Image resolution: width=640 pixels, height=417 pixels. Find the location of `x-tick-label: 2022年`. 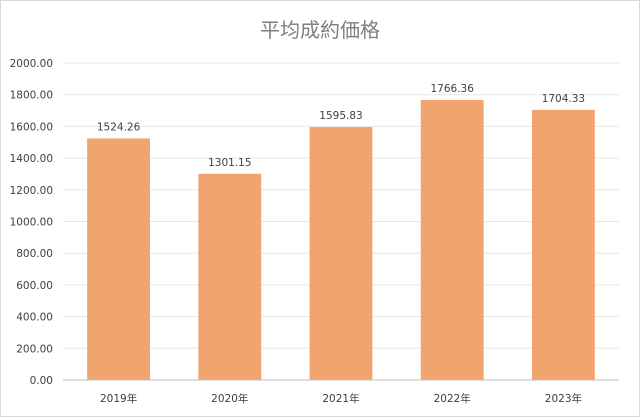

x-tick-label: 2022年 is located at coordinates (452, 398).